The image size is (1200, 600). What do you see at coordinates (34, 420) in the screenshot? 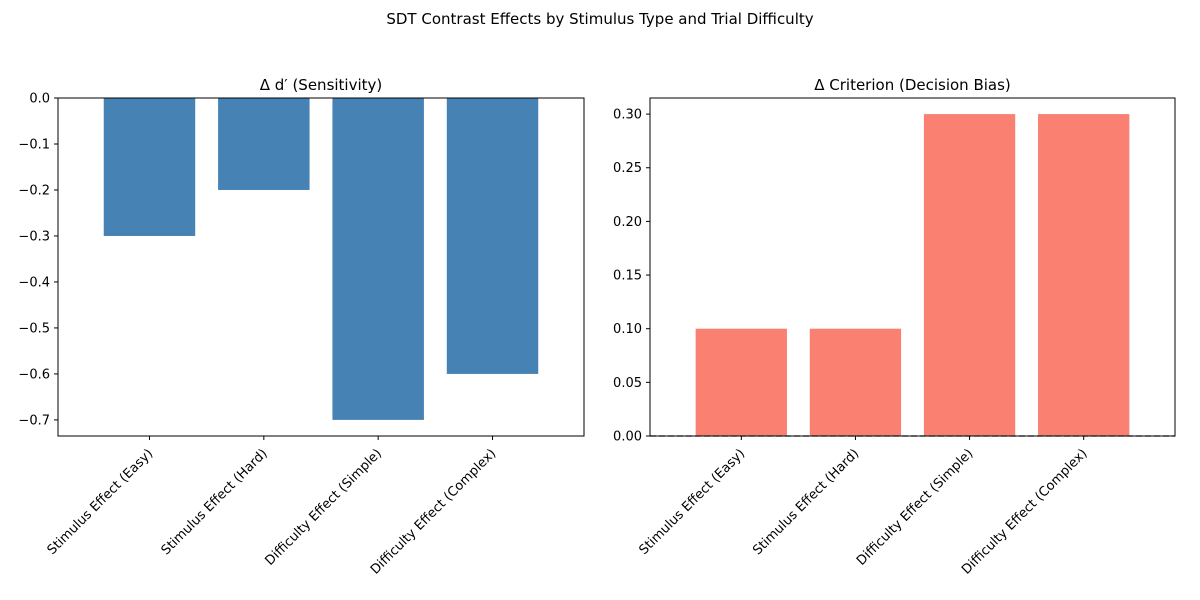
I see `y-tick-label: −0.7` at bounding box center [34, 420].